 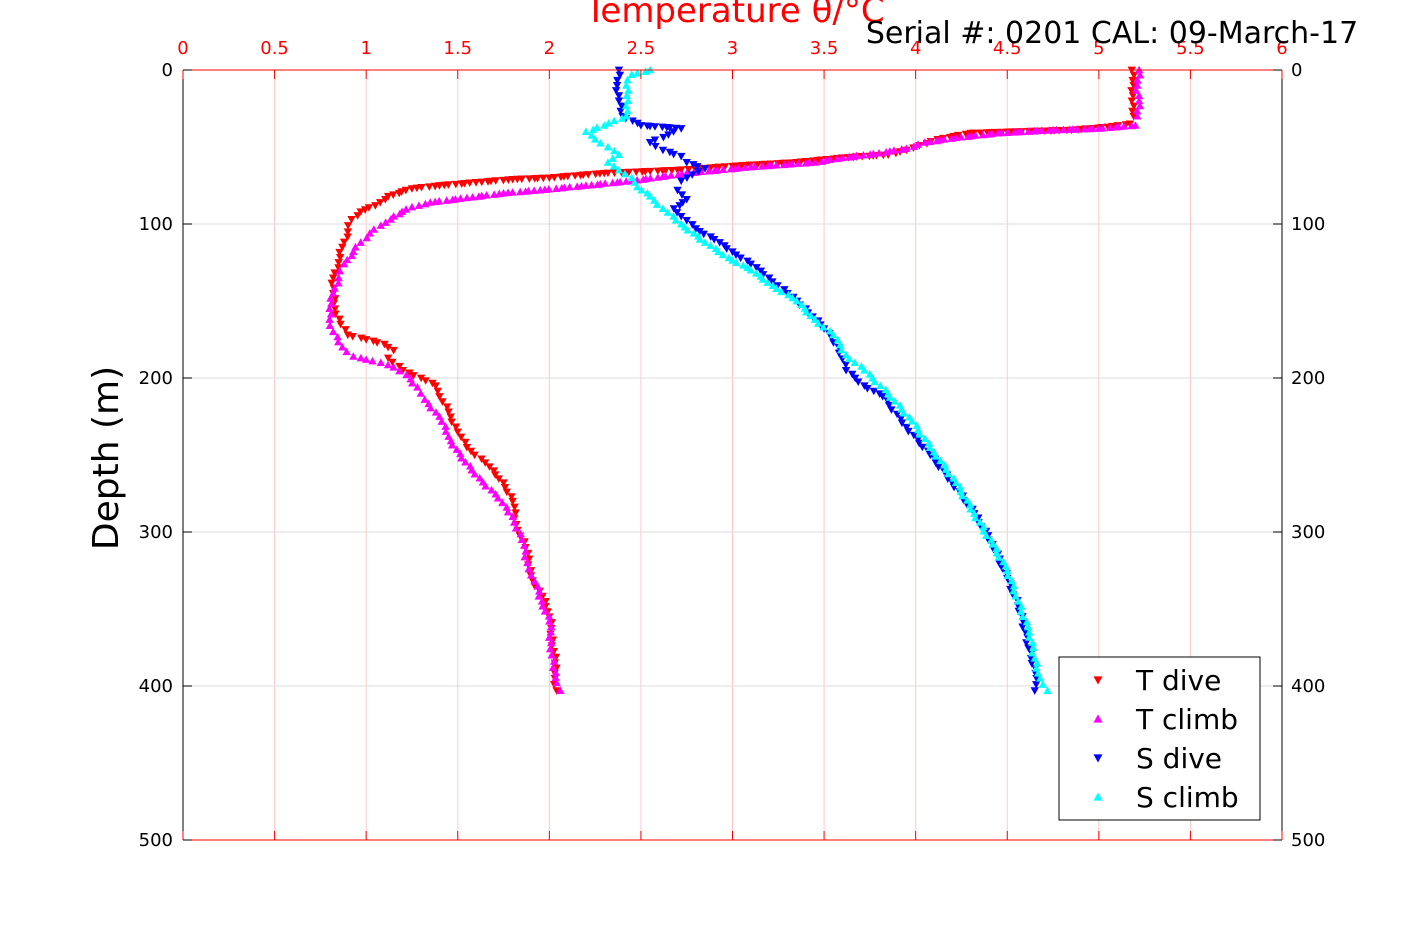 What do you see at coordinates (1308, 532) in the screenshot?
I see `y-tick-label-right: 300` at bounding box center [1308, 532].